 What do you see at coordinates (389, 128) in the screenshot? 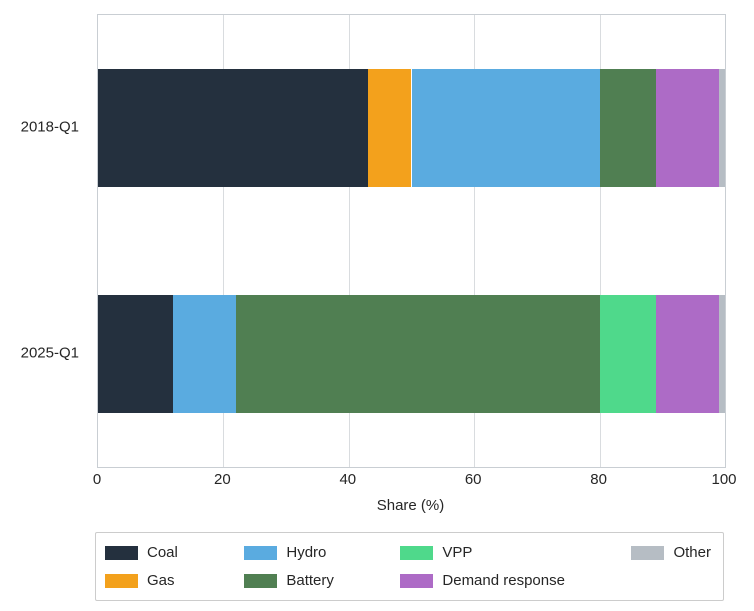
I see `bar-segment-gas-2018-q1` at bounding box center [389, 128].